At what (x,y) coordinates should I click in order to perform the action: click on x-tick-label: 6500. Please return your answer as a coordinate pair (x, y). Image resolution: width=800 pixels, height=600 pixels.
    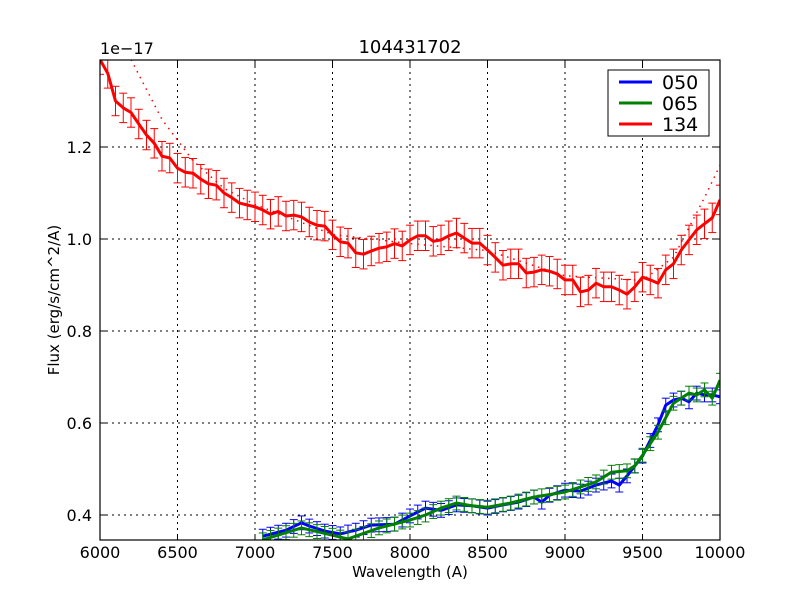
    Looking at the image, I should click on (177, 552).